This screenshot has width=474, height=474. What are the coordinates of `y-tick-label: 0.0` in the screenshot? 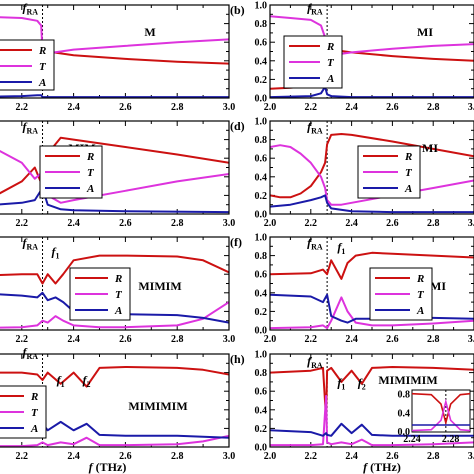 It's located at (261, 331).